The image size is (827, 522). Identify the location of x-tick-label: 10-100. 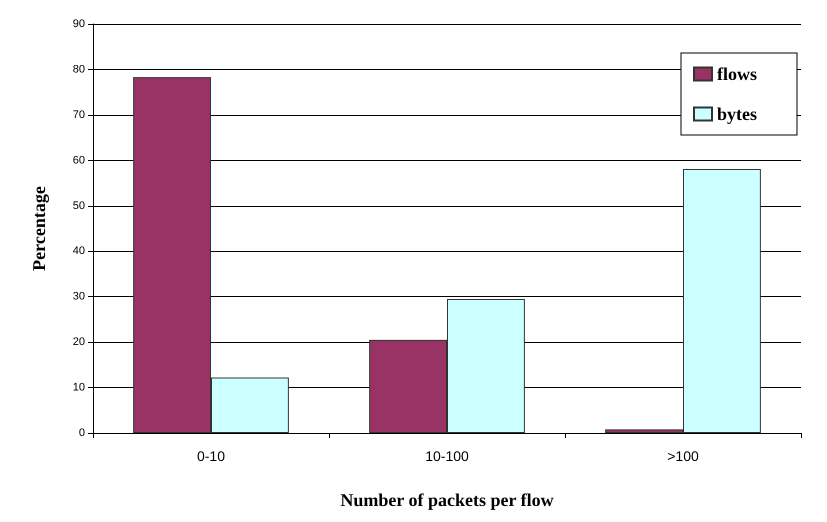
(447, 456).